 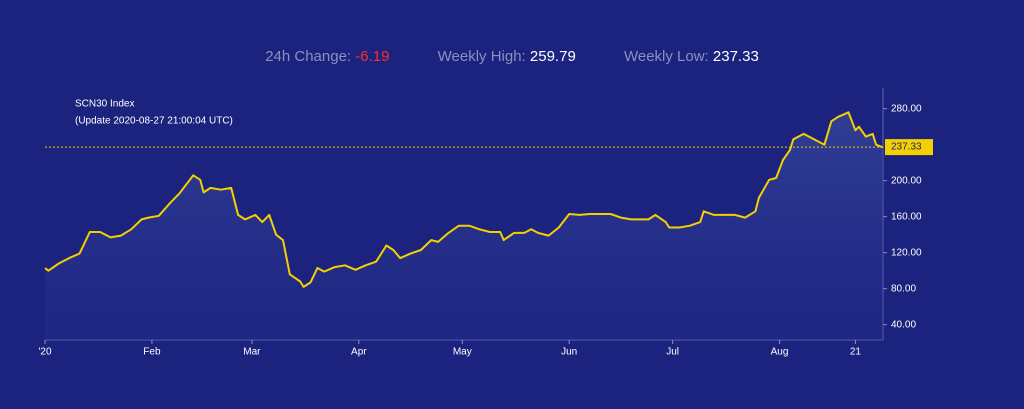 I want to click on stat-label: 24h Change:, so click(x=308, y=56).